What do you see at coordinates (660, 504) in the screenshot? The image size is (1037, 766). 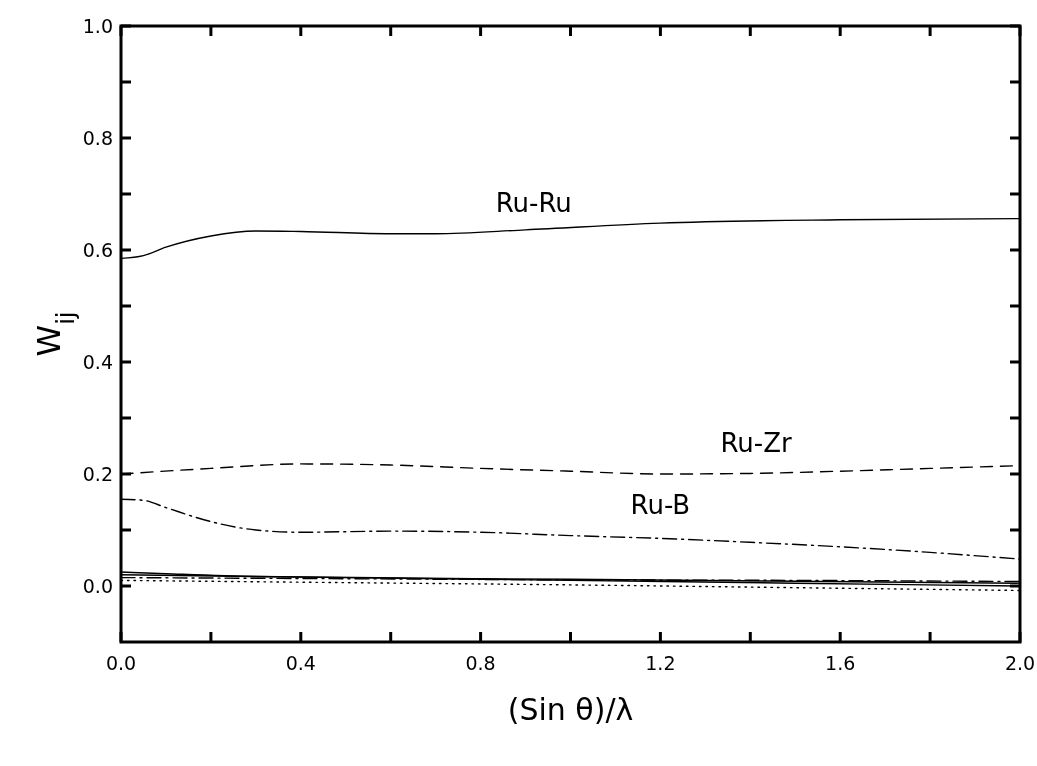 I see `series-label: Ru-B` at bounding box center [660, 504].